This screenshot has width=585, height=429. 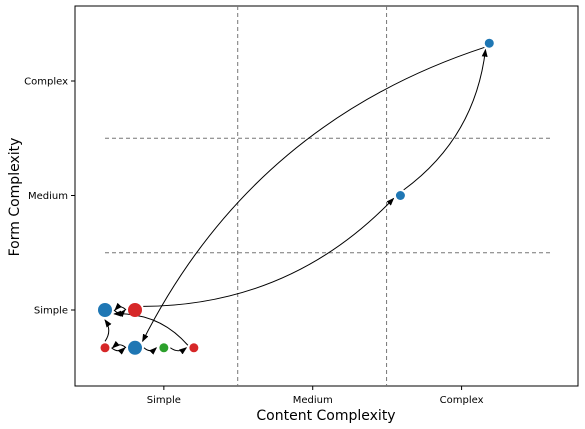 I want to click on y-tick-label: Medium, so click(x=48, y=196).